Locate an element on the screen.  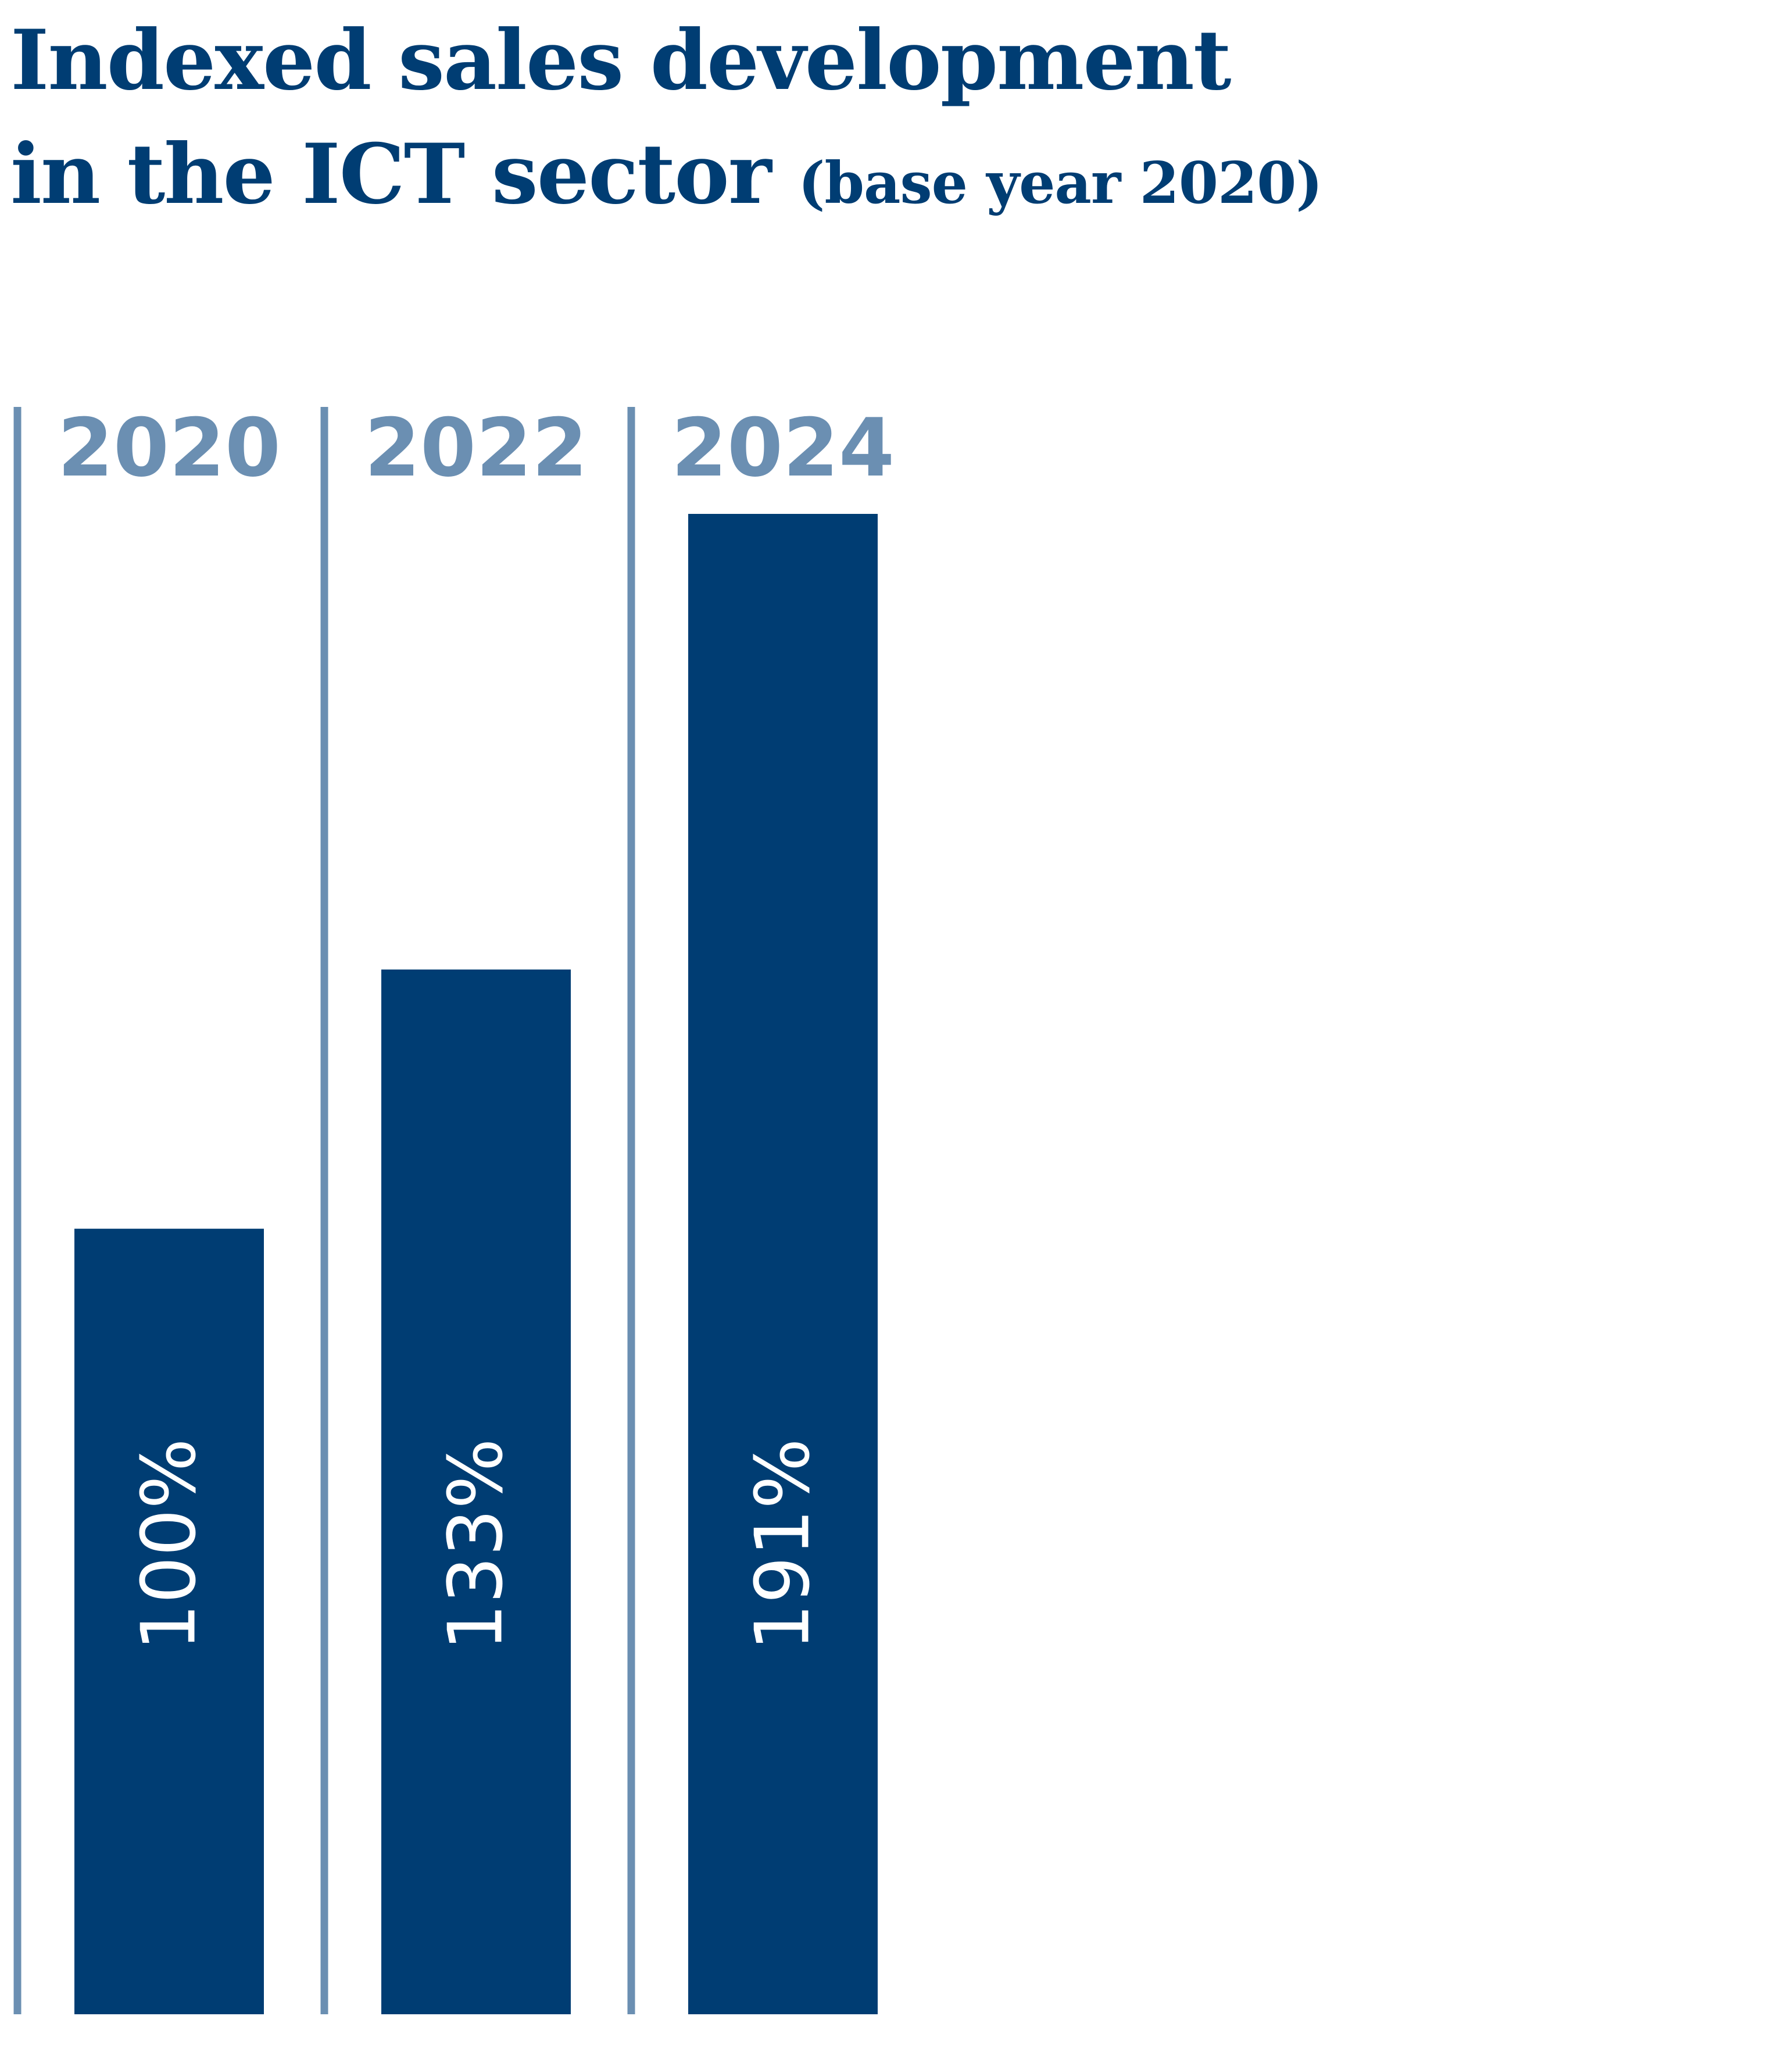
value-label-2020: 100% is located at coordinates (169, 1545).